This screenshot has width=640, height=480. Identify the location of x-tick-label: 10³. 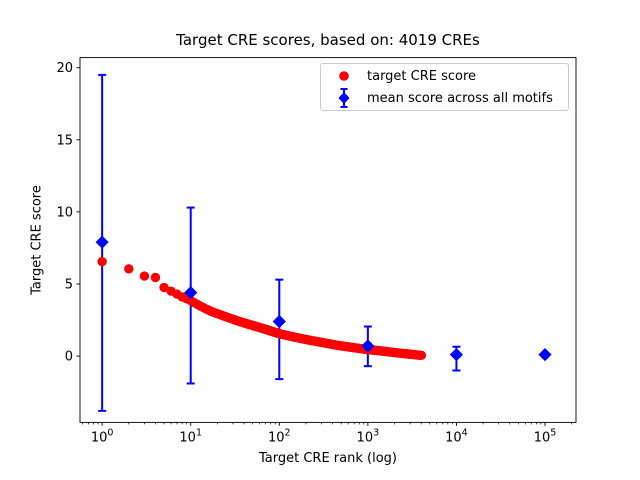
(368, 436).